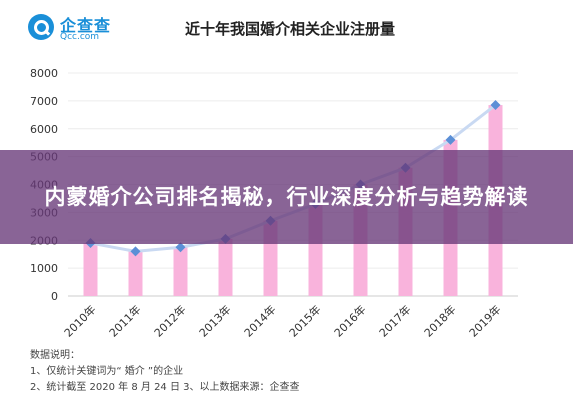 This screenshot has height=400, width=573. Describe the element at coordinates (169, 320) in the screenshot. I see `x-tick-label: 2012年` at that location.